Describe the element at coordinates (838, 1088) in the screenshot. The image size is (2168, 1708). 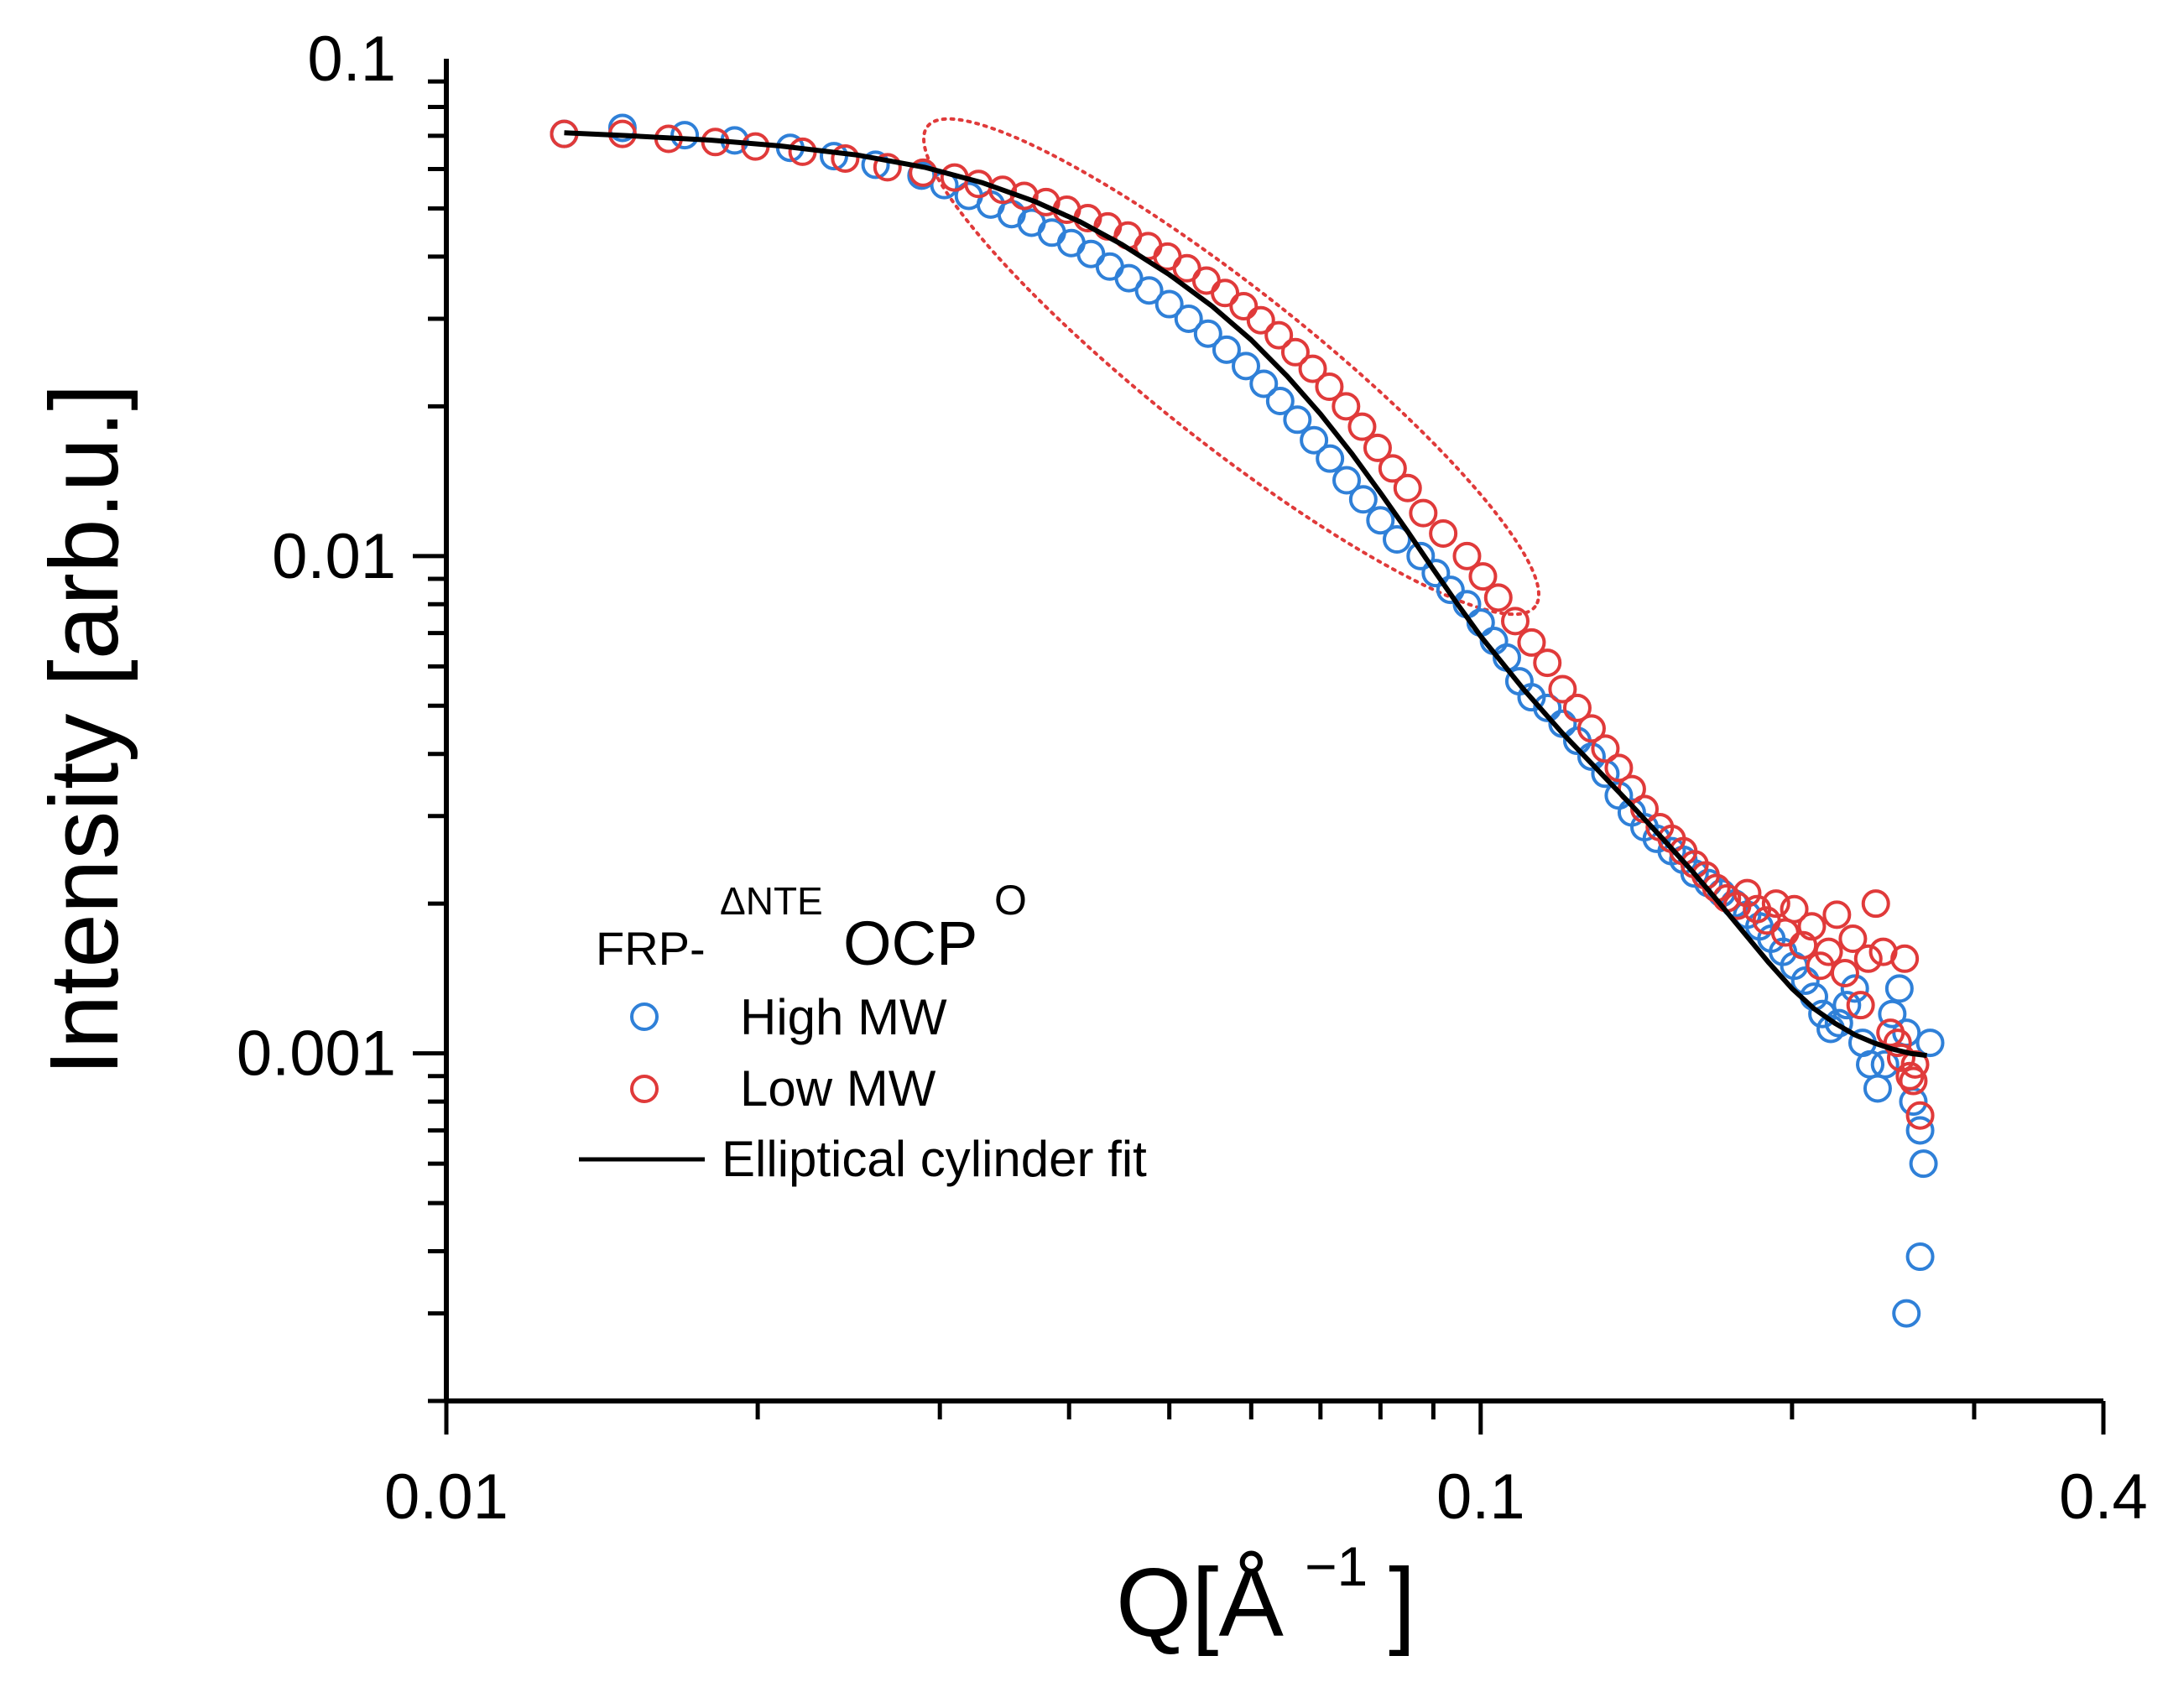
I see `legend-label-low-mw: Low MW` at that location.